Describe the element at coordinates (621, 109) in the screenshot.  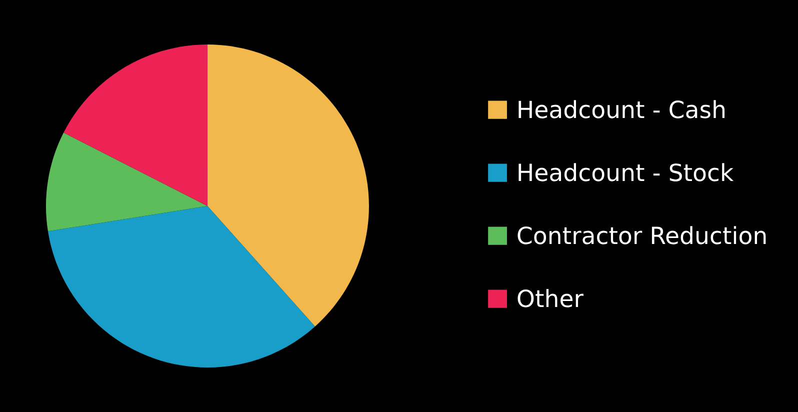
I see `legend-label: Headcount - Cash` at that location.